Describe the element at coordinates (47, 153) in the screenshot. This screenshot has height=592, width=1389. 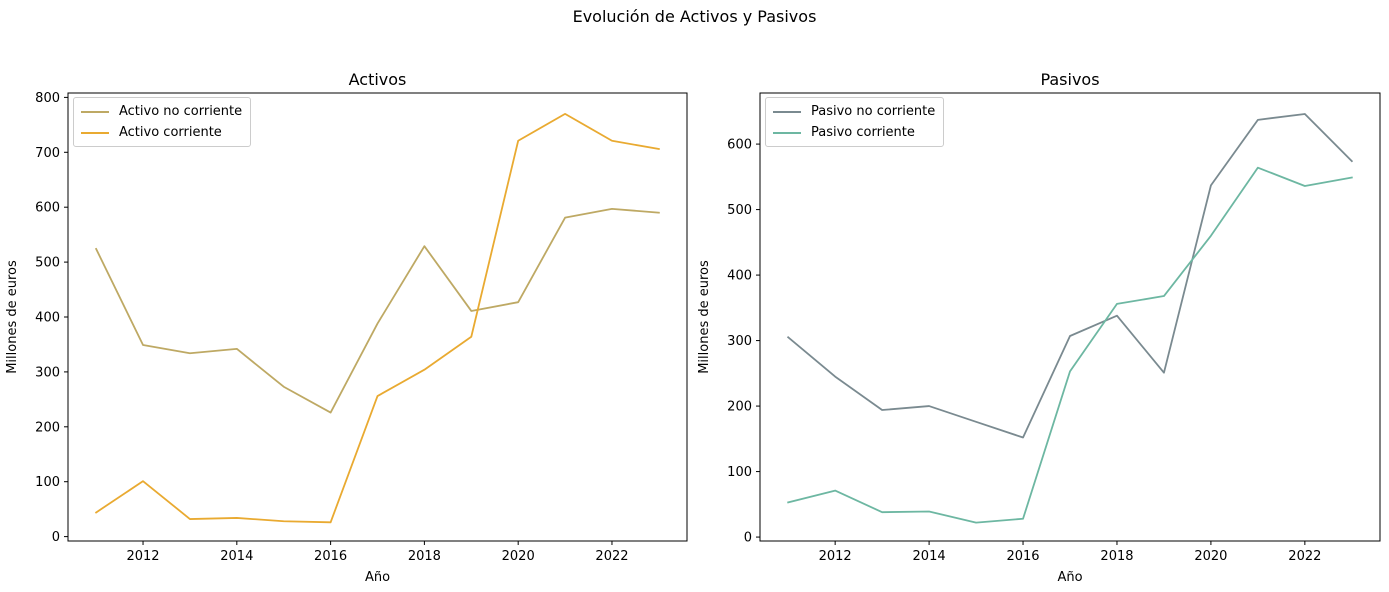
I see `panel-1-y-tick-label: 700` at that location.